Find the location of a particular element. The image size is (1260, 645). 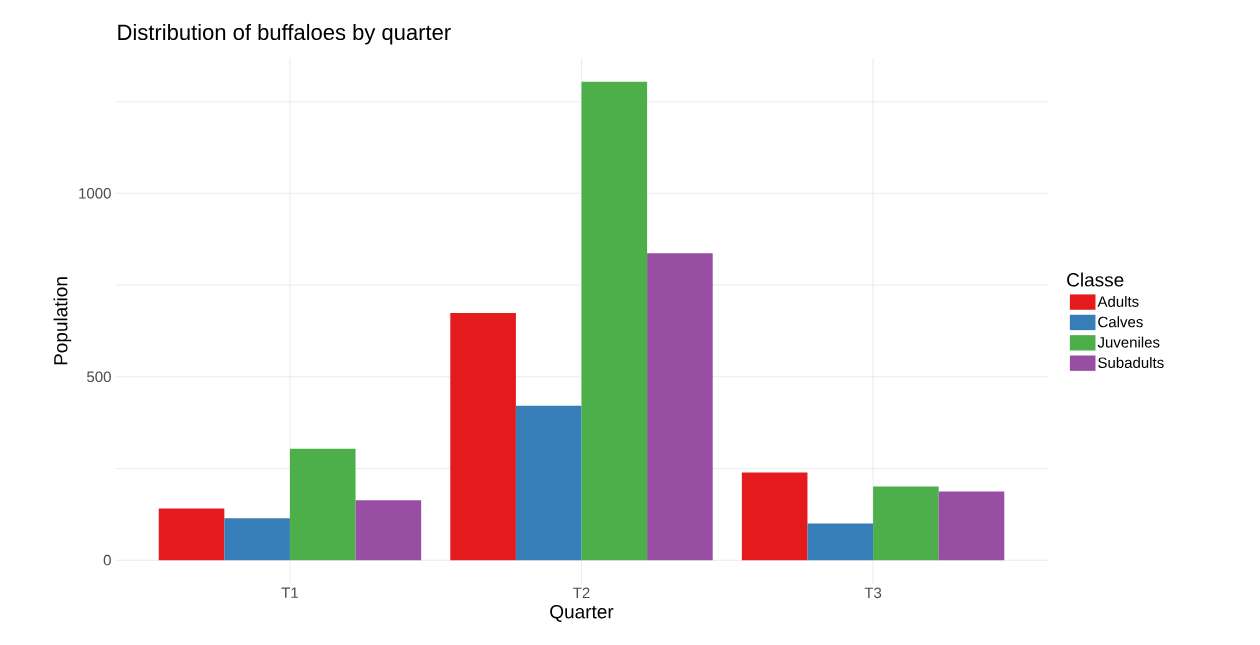

y-tick-label: 500 is located at coordinates (99, 377).